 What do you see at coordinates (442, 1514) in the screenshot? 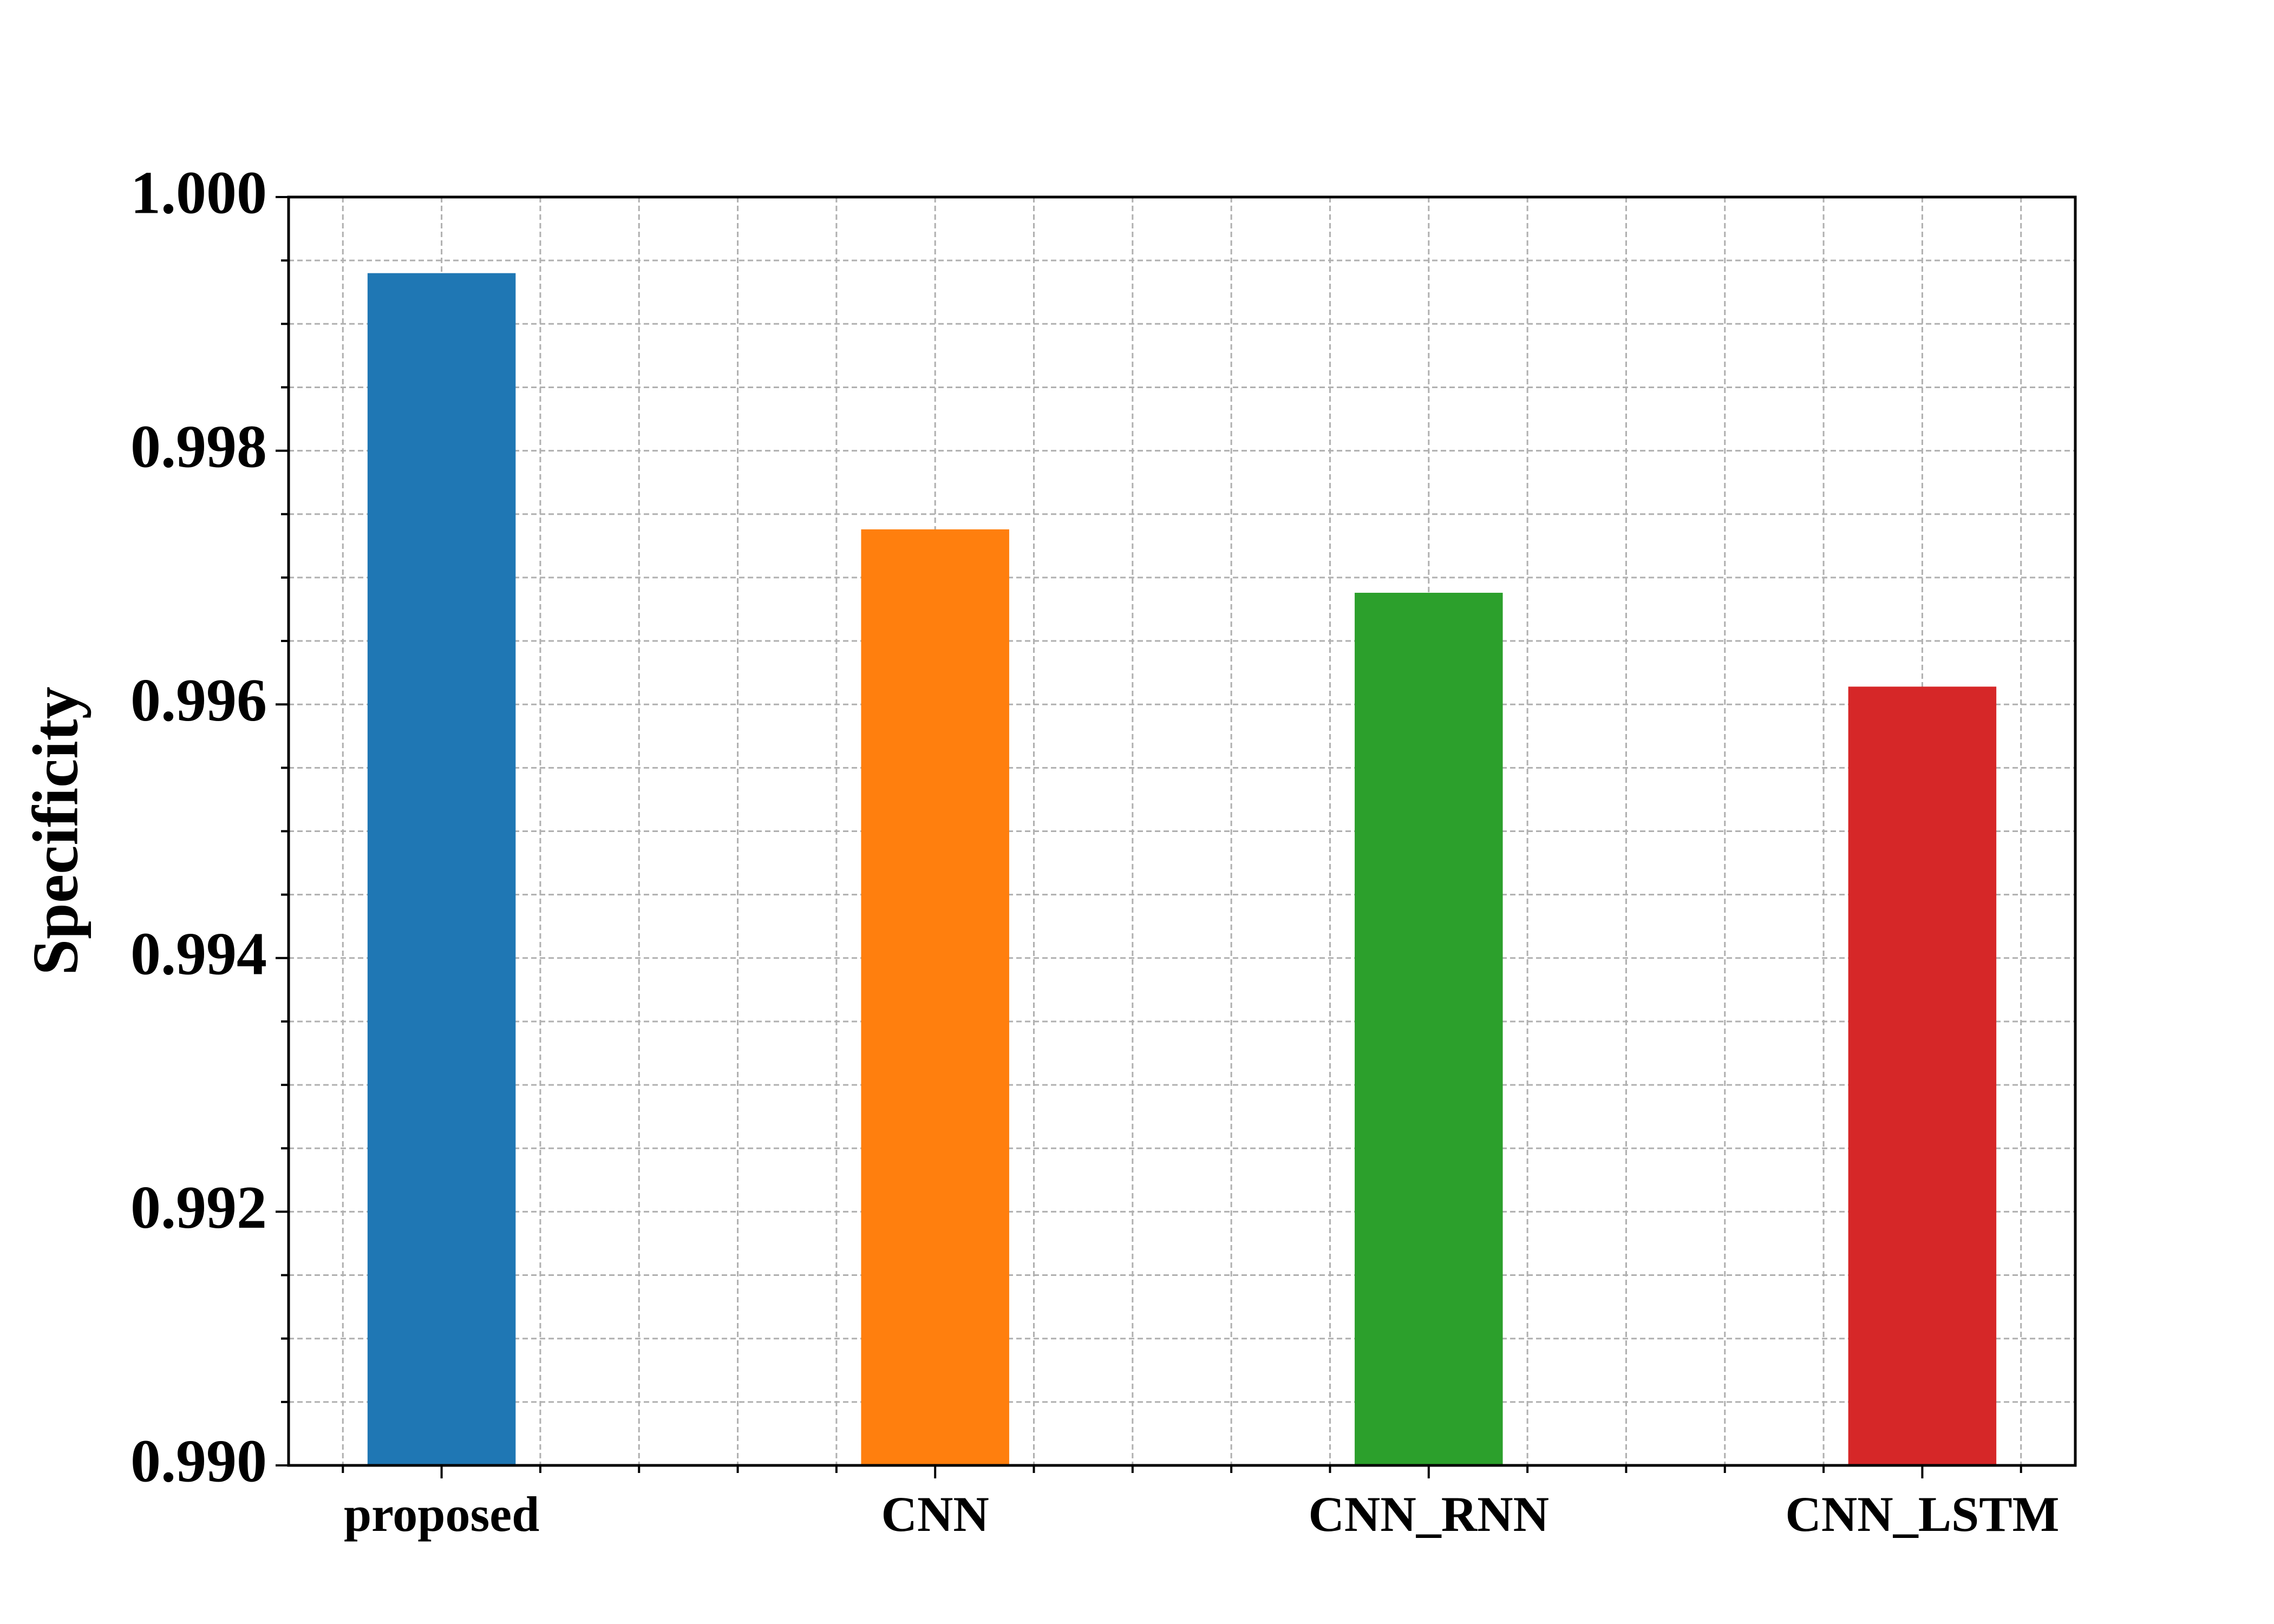
I see `x-tick-label: proposed` at bounding box center [442, 1514].